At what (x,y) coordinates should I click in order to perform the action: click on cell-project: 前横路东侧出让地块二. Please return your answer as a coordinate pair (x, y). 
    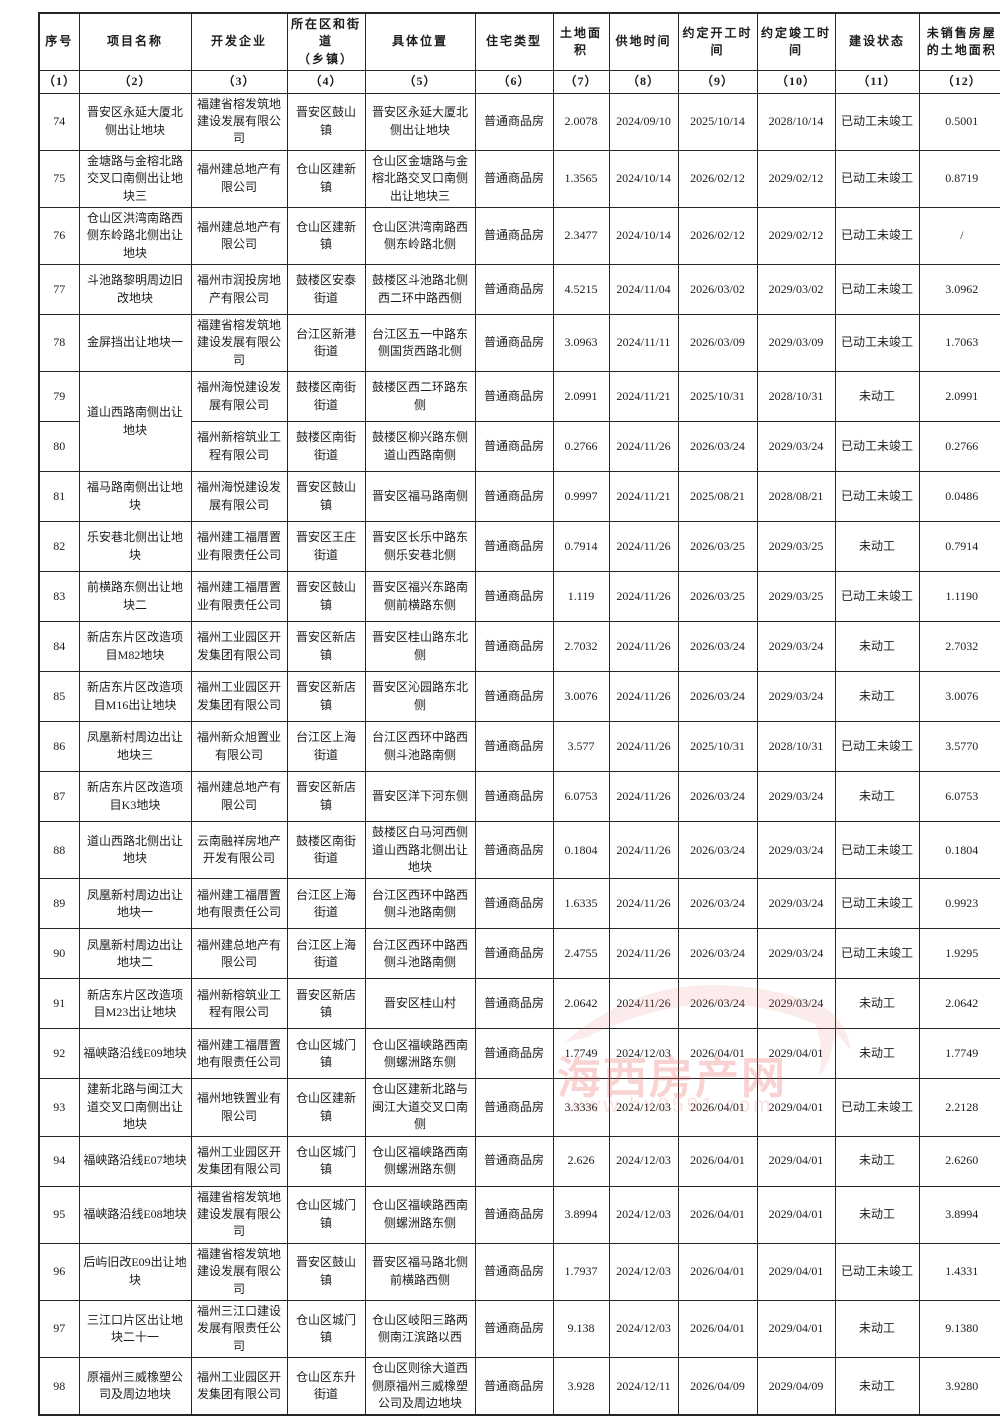
    Looking at the image, I should click on (135, 597).